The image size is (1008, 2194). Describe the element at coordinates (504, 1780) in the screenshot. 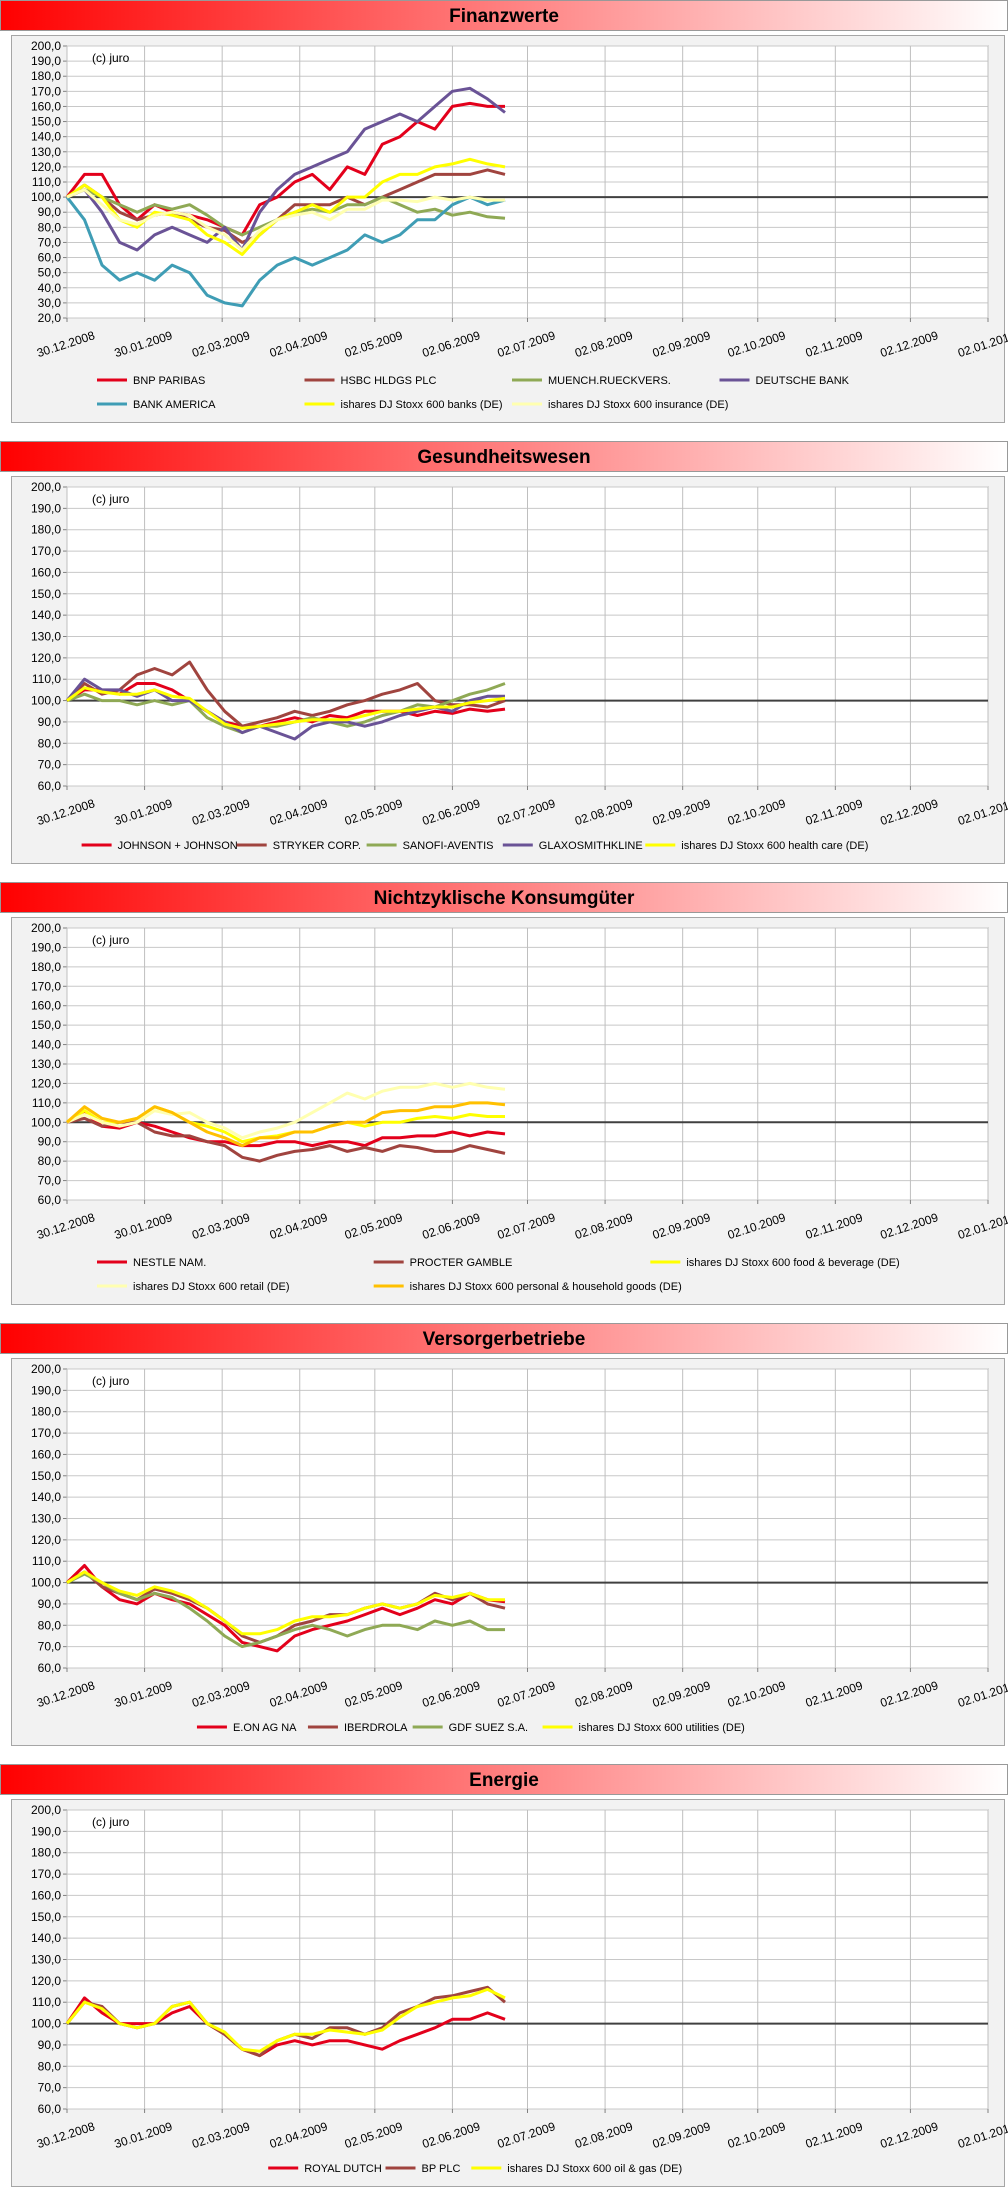

I see `chart-title: Energie` at that location.